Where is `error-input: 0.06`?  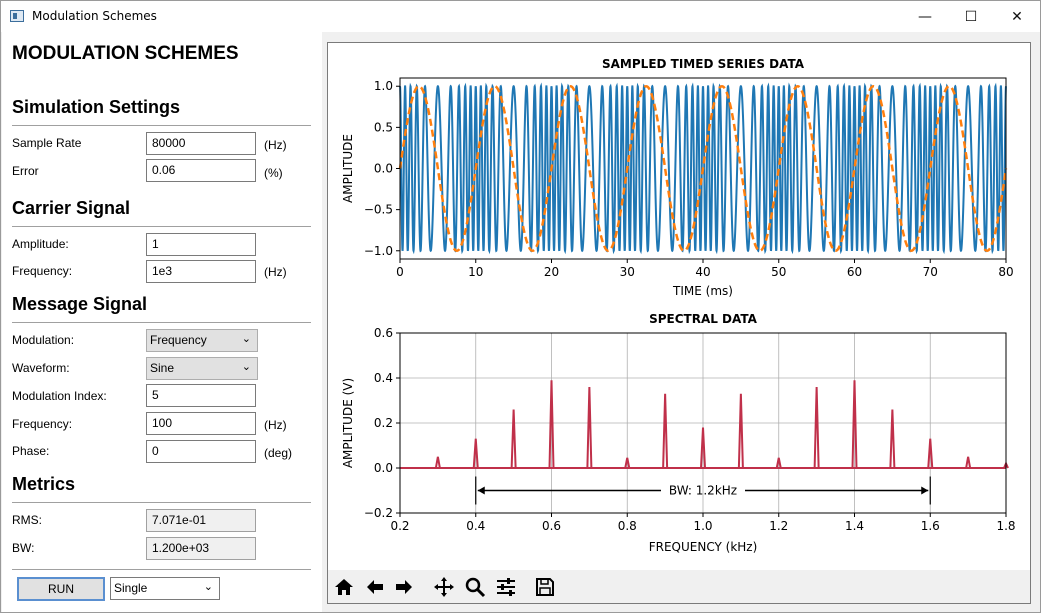 error-input: 0.06 is located at coordinates (201, 170).